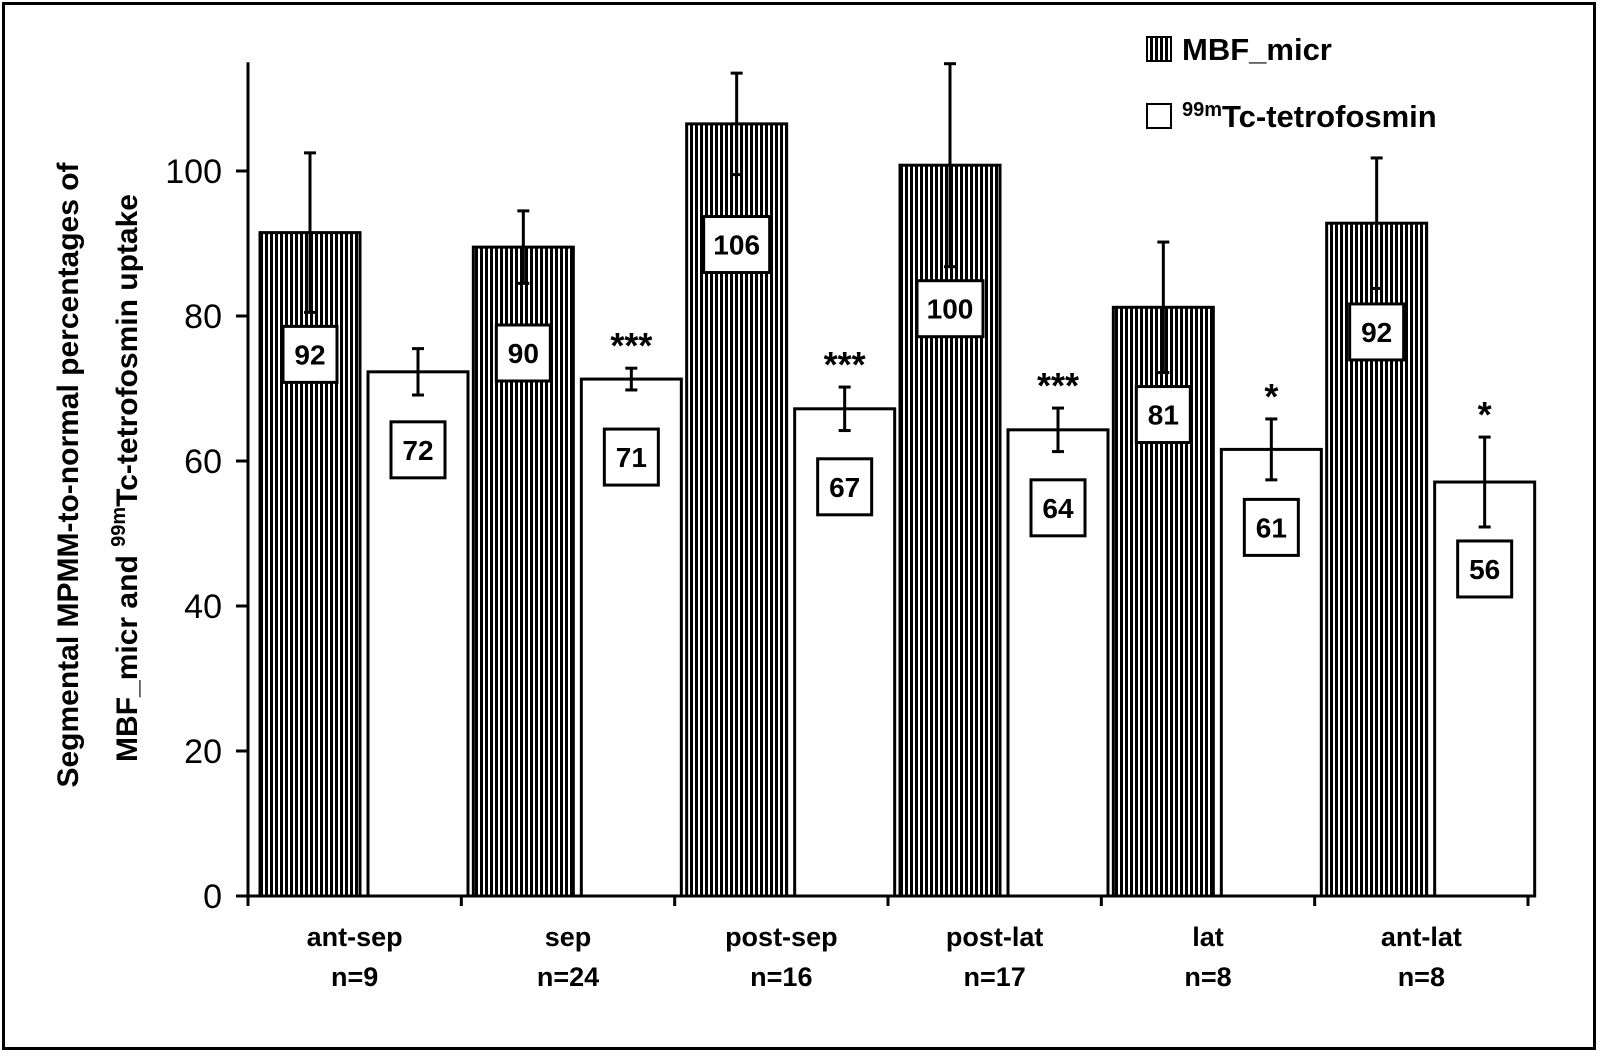  I want to click on y-tick-label: 100, so click(193, 172).